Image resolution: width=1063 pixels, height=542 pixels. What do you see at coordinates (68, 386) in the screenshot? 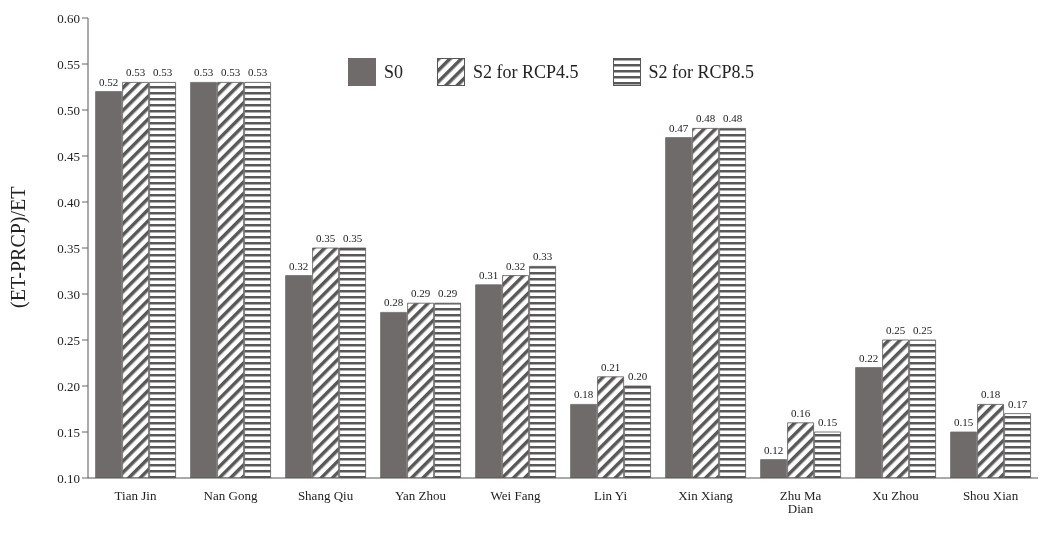
I see `y-tick-label: 0.20` at bounding box center [68, 386].